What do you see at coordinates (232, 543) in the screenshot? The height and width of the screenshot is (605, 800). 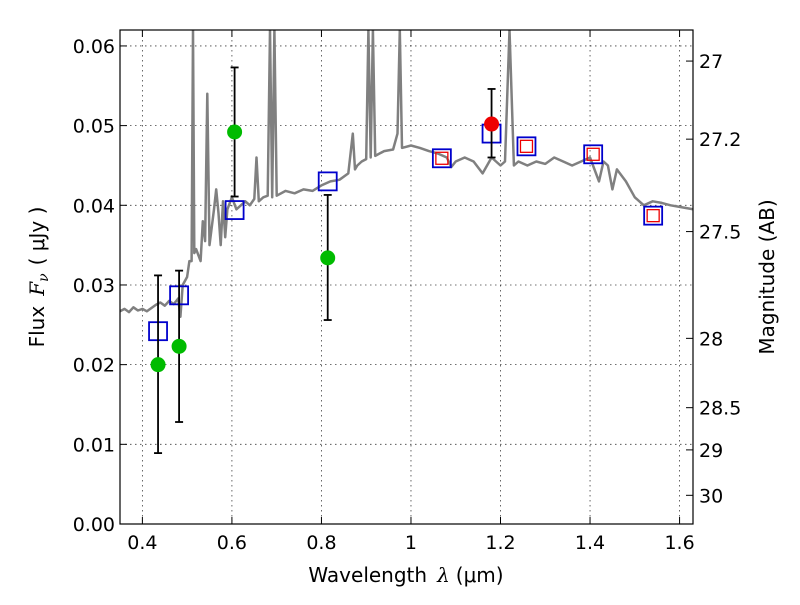 I see `x-tick-label: 0.6` at bounding box center [232, 543].